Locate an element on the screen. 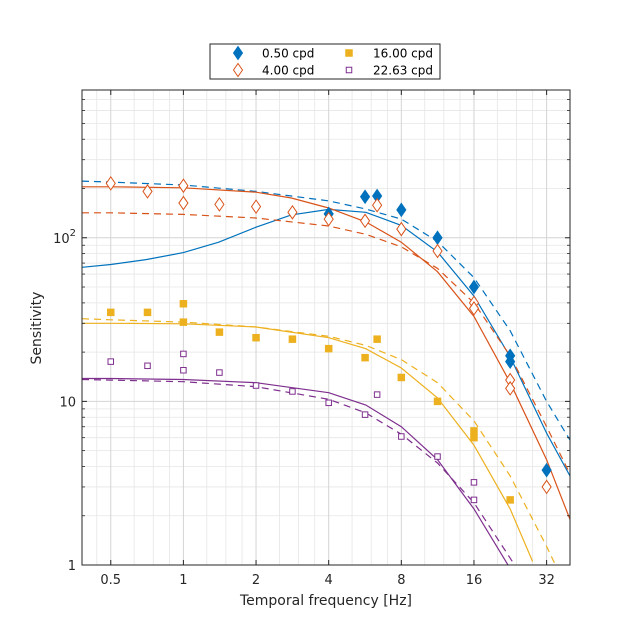 The width and height of the screenshot is (630, 630). y-tick-label: 1 is located at coordinates (72, 566).